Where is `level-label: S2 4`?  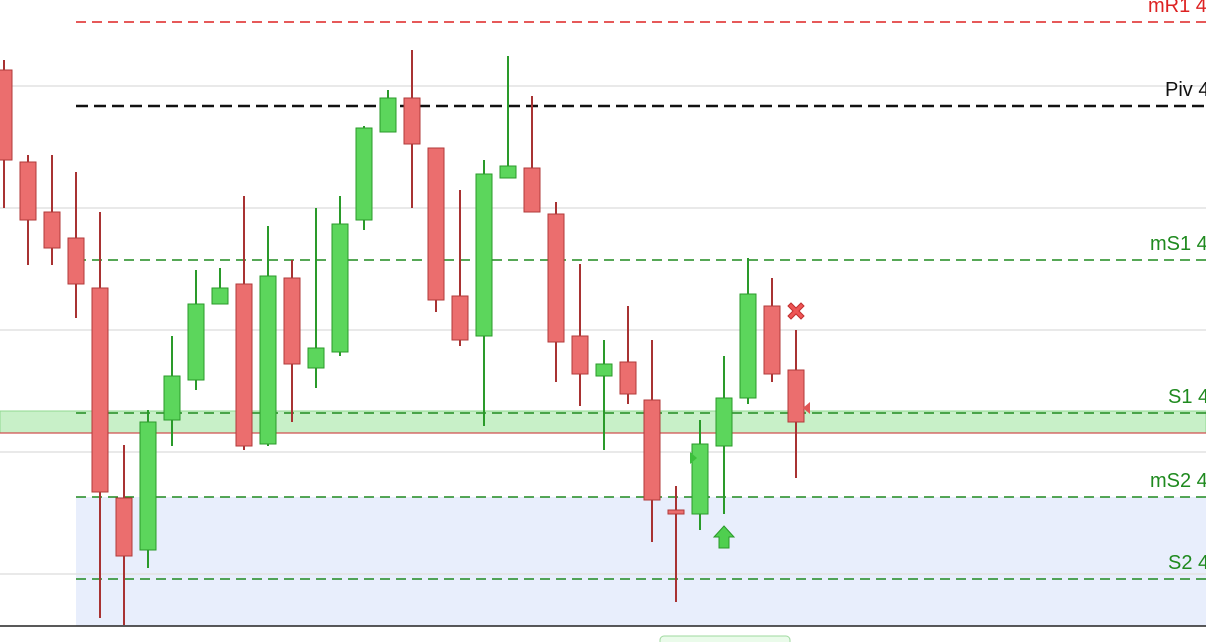
level-label: S2 4 is located at coordinates (1187, 563).